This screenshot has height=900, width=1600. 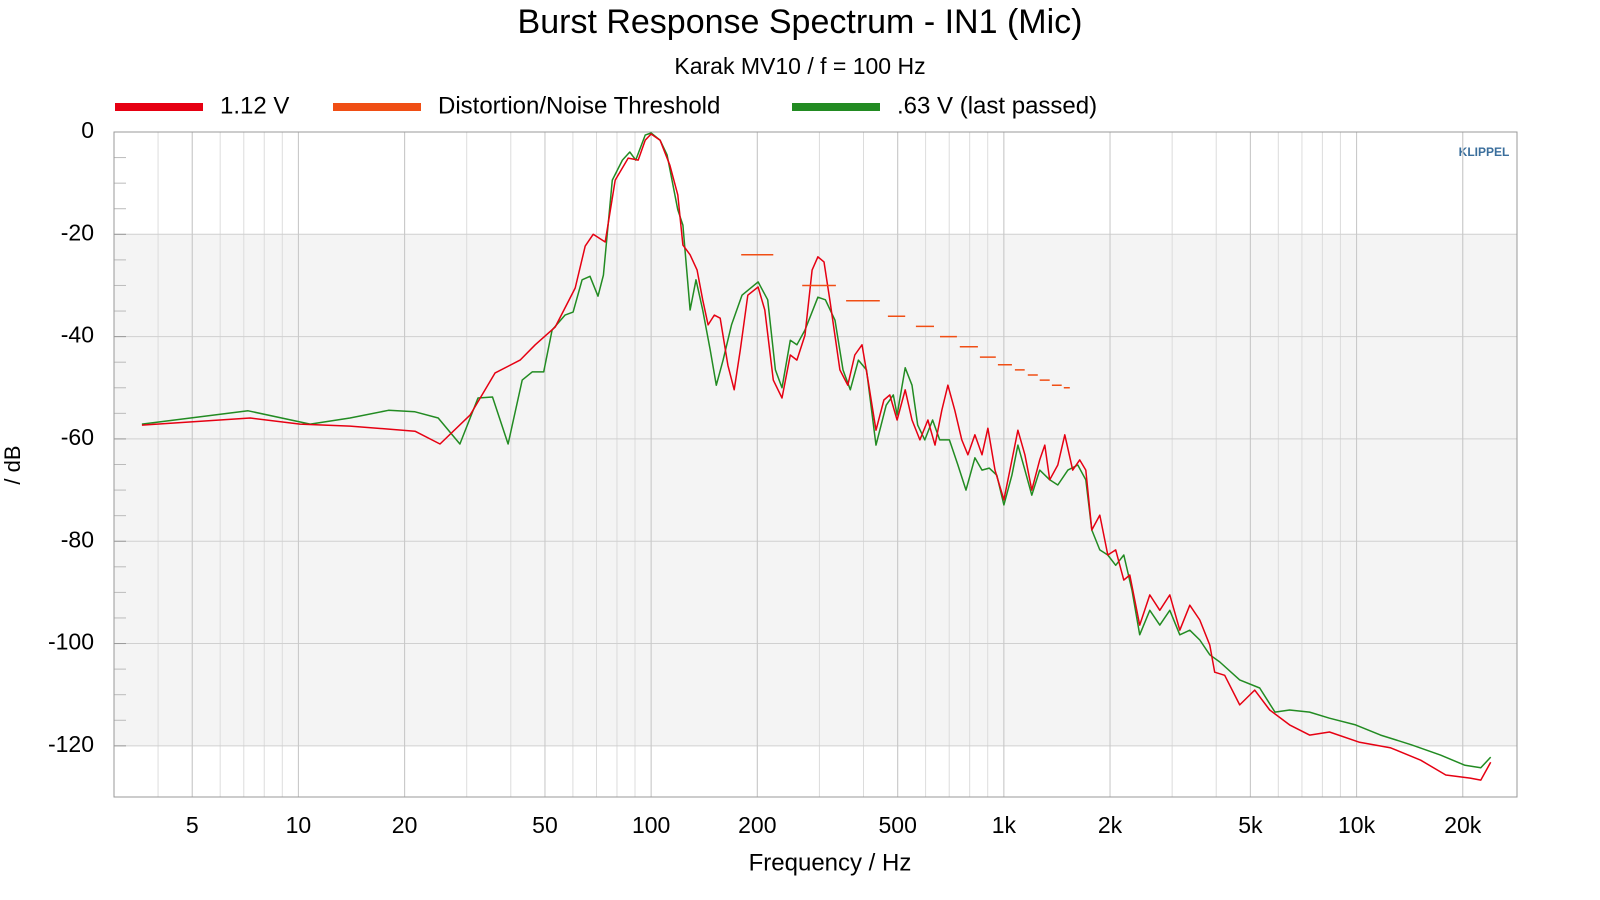 What do you see at coordinates (1484, 152) in the screenshot?
I see `logo: KLIPPEL` at bounding box center [1484, 152].